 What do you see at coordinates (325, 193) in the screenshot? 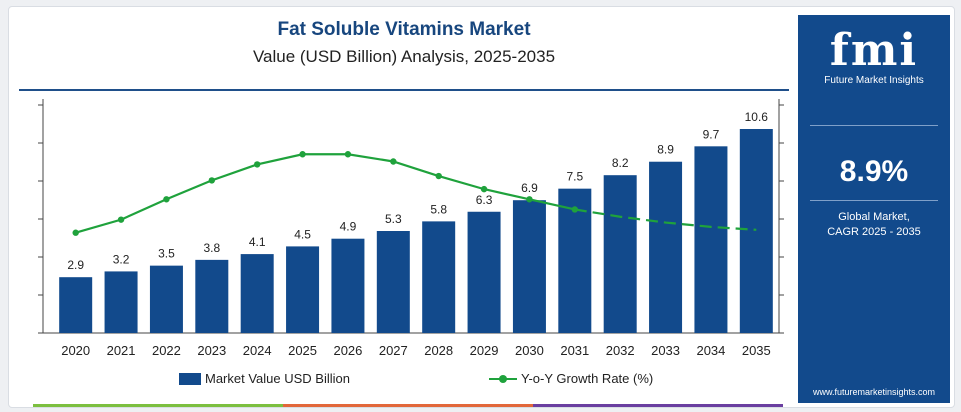
I see `growth-line-solid` at bounding box center [325, 193].